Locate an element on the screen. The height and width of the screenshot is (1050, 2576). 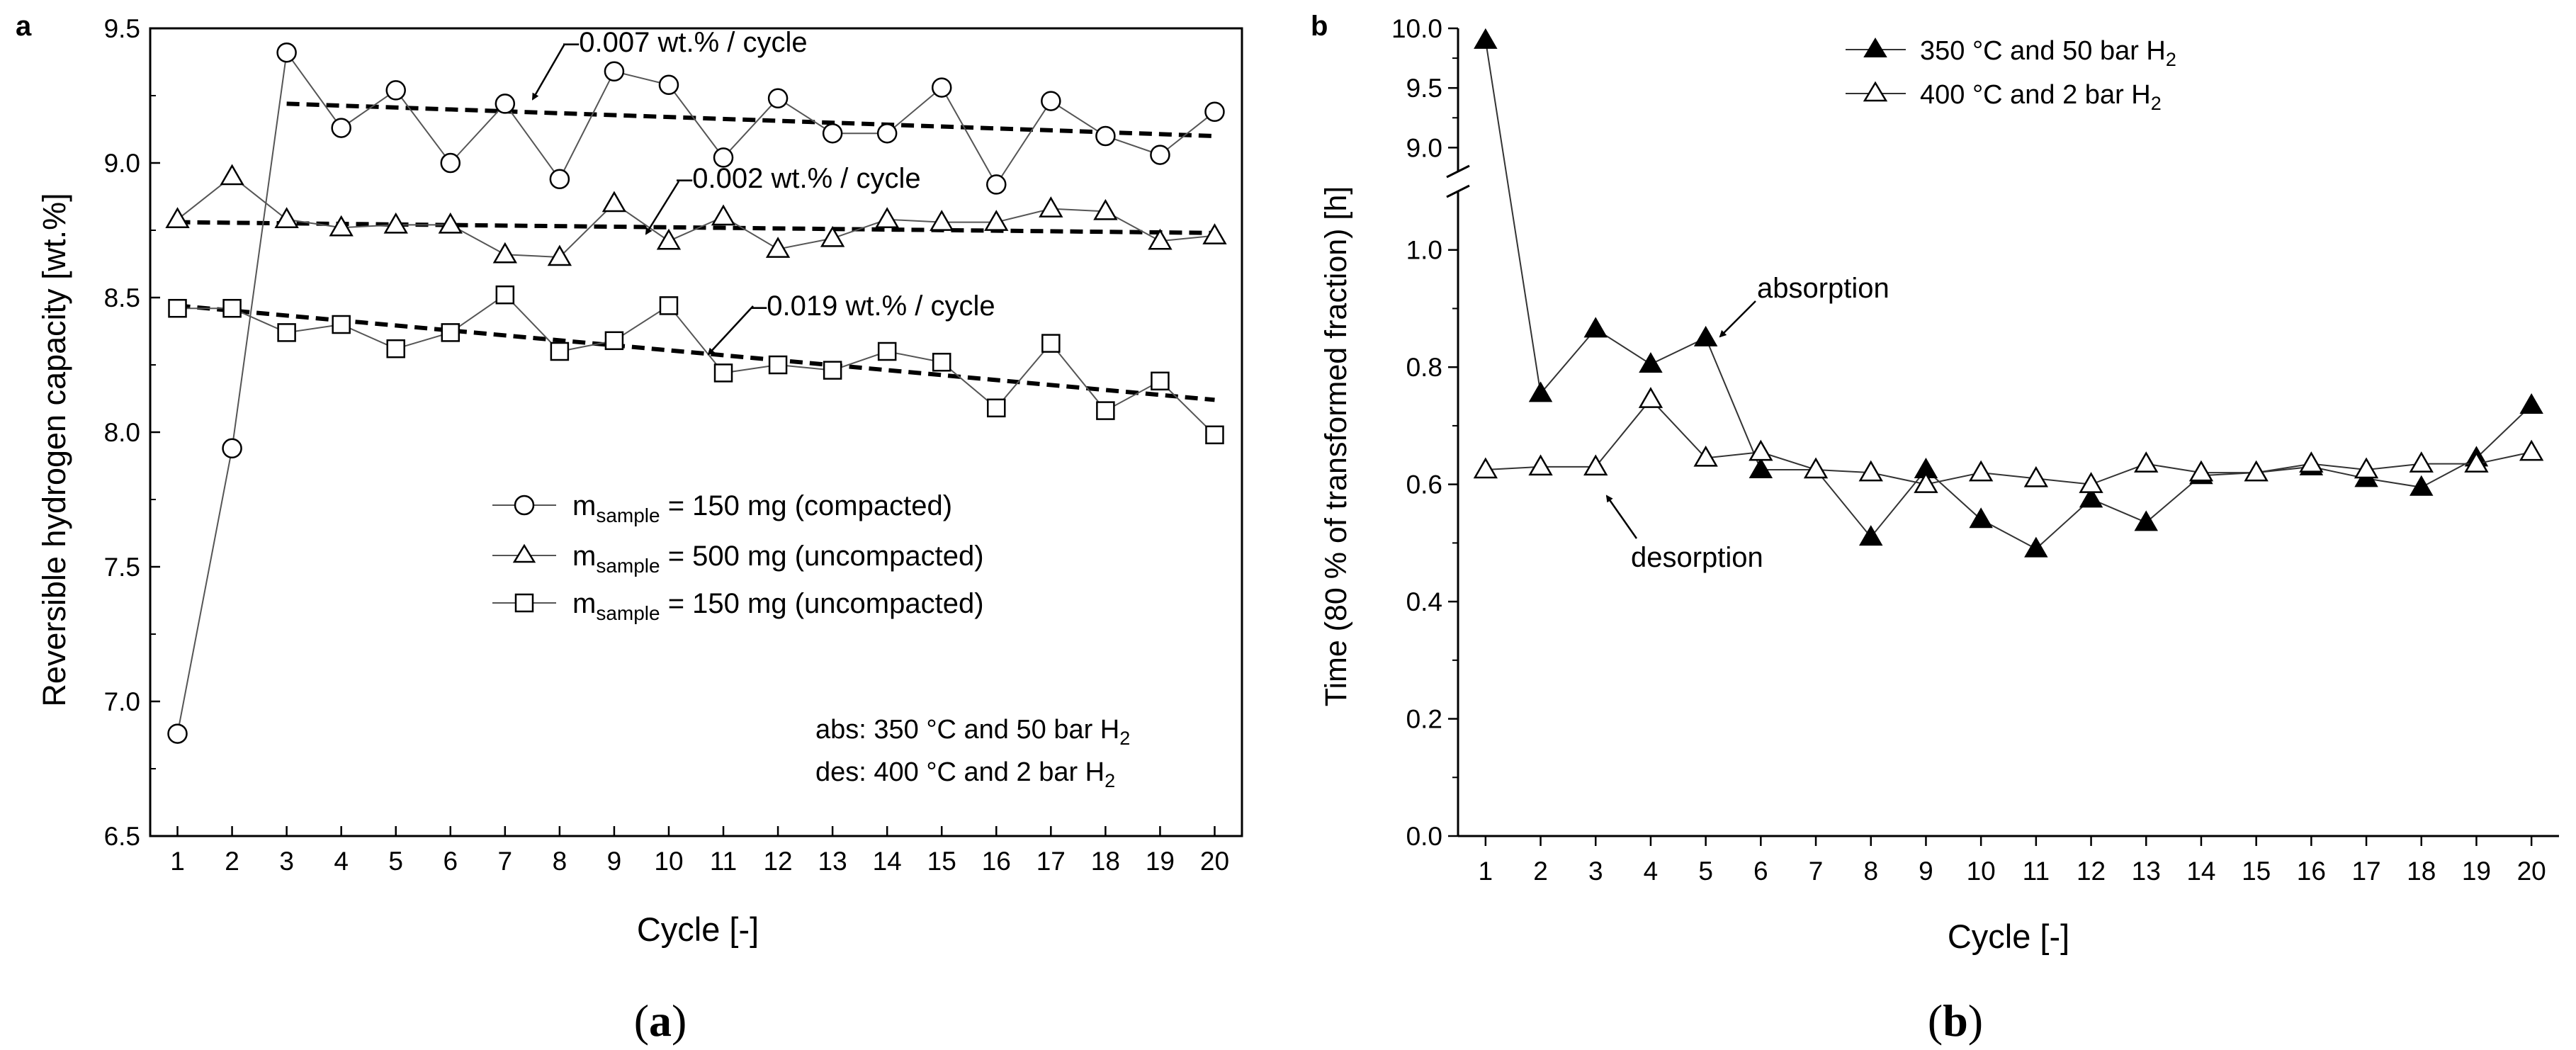
b-y-tick-label-3: 0.6 is located at coordinates (1424, 485).